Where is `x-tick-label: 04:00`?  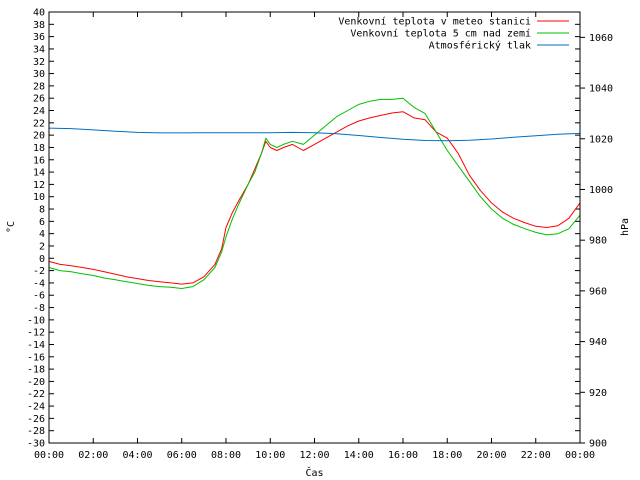 x-tick-label: 04:00 is located at coordinates (137, 455).